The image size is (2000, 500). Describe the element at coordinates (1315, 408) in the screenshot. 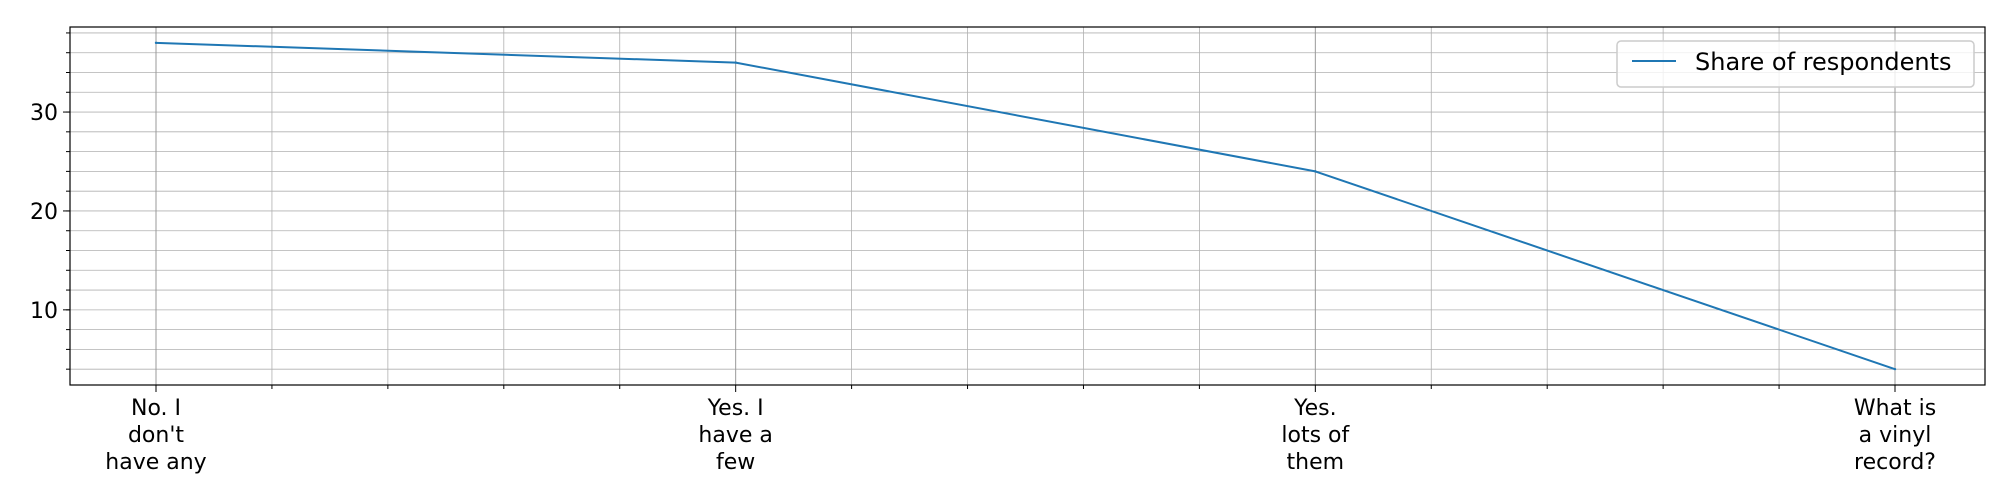

I see `x-tick-label-line: Yes.` at that location.